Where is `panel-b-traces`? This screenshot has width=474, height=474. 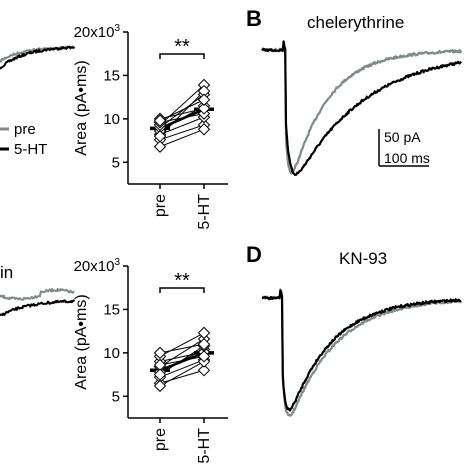
panel-b-traces is located at coordinates (361, 108).